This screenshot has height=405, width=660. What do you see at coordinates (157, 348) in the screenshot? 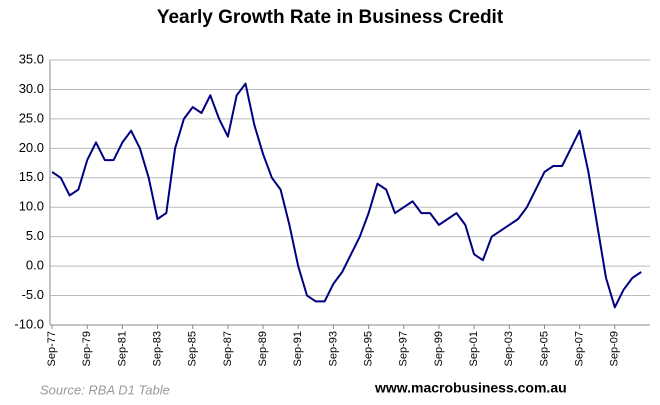
I see `x-tick-label: Sep-83` at bounding box center [157, 348].